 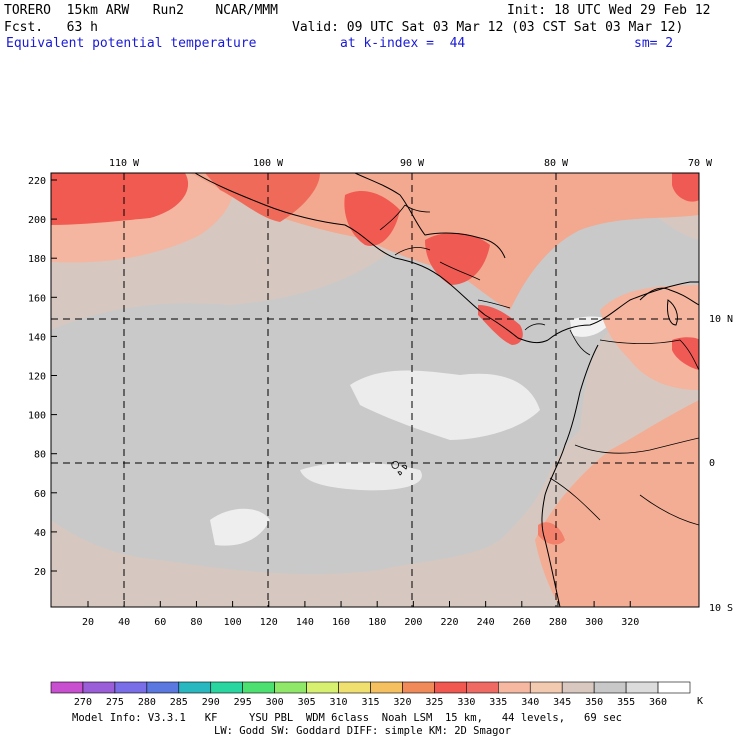 What do you see at coordinates (40, 455) in the screenshot?
I see `y-tick-label: 80` at bounding box center [40, 455].